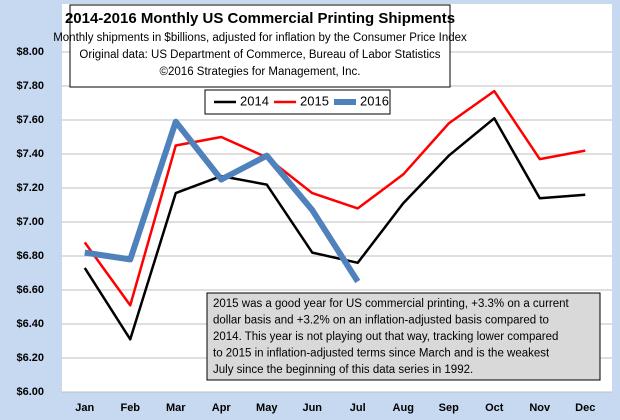 The width and height of the screenshot is (620, 420). I want to click on x-tick-label: Aug, so click(403, 408).